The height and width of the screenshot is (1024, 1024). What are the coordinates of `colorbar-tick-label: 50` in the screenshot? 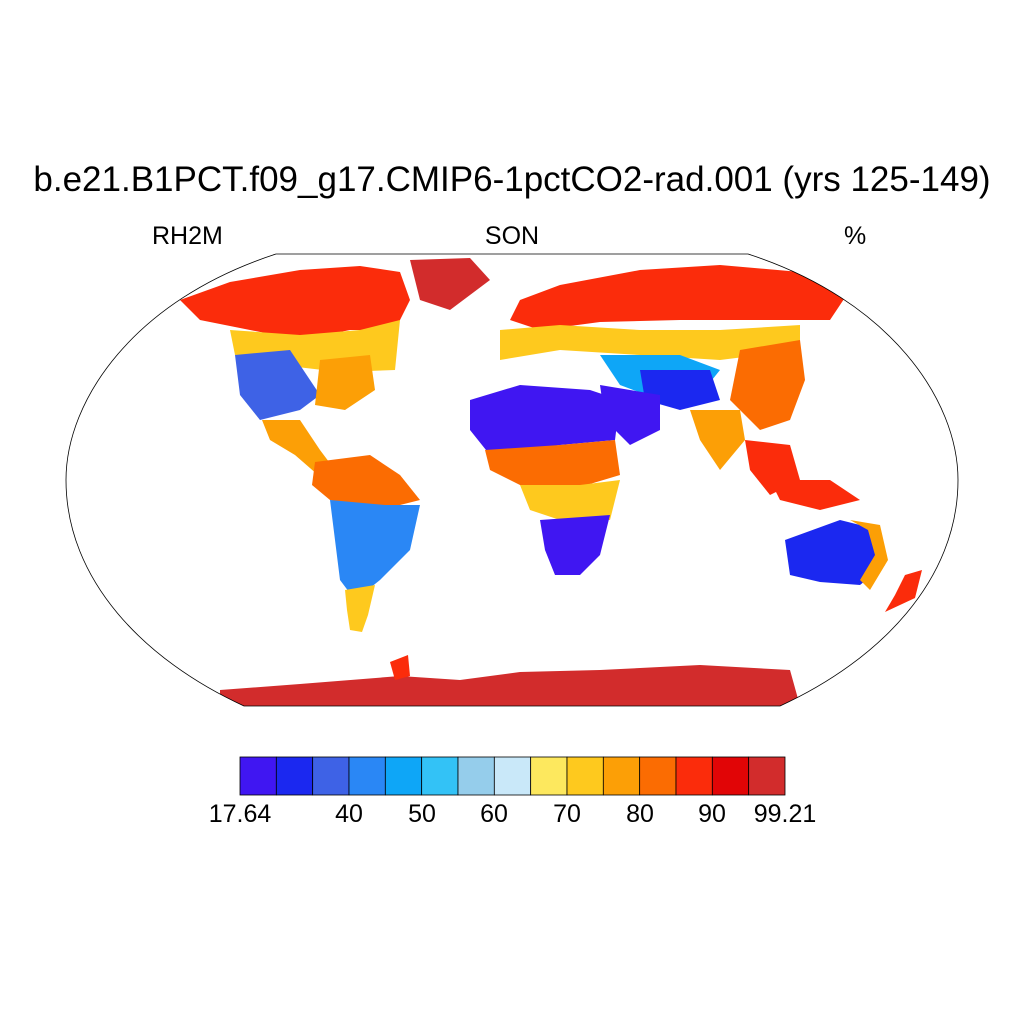 It's located at (422, 814).